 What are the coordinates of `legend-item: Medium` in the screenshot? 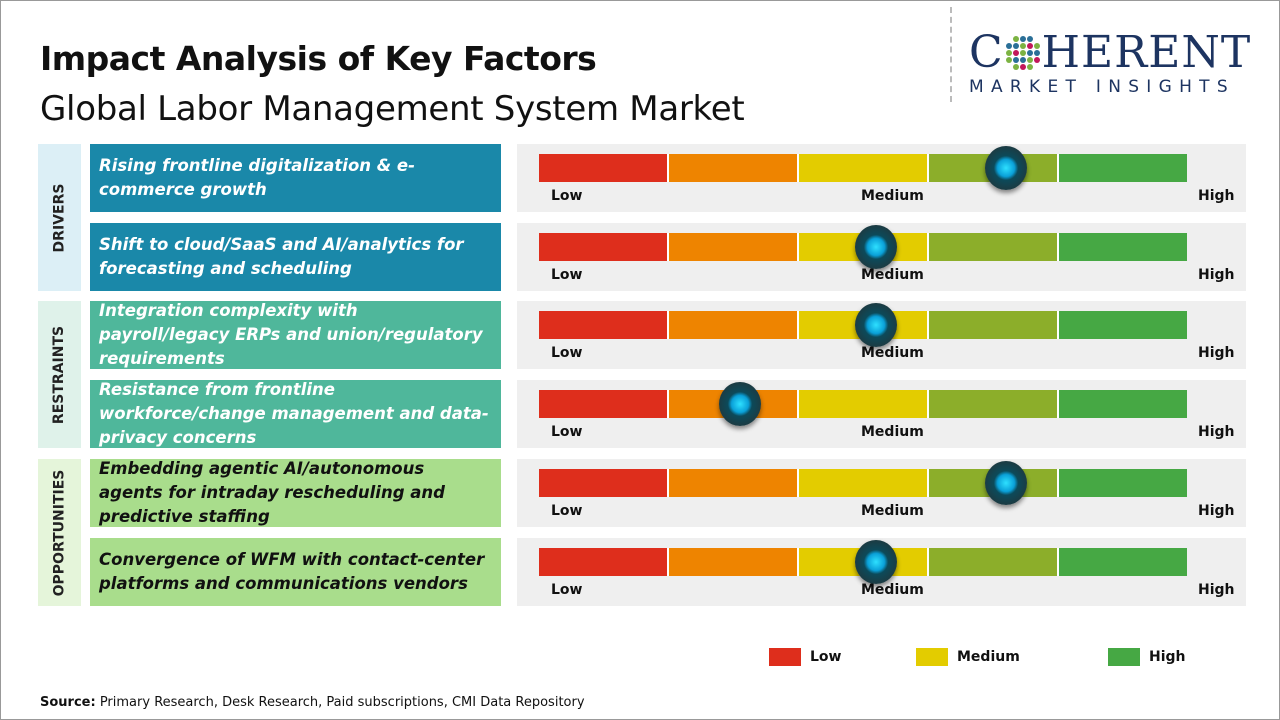 It's located at (968, 657).